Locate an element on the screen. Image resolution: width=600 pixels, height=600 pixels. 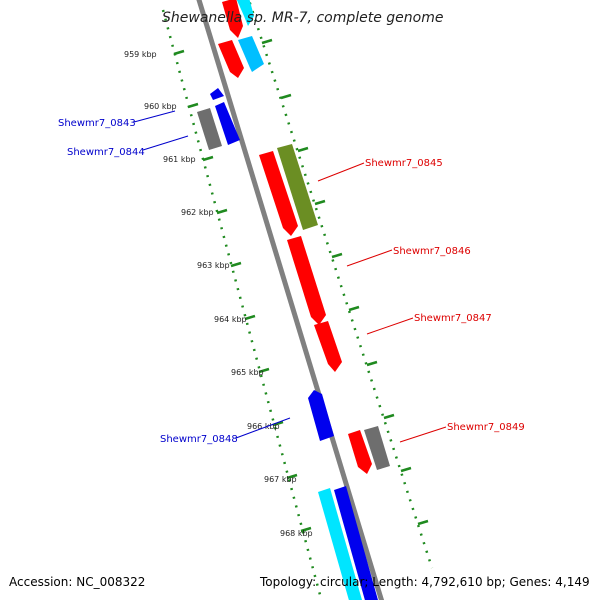
gene-blue-bottom is located at coordinates (356, 543).